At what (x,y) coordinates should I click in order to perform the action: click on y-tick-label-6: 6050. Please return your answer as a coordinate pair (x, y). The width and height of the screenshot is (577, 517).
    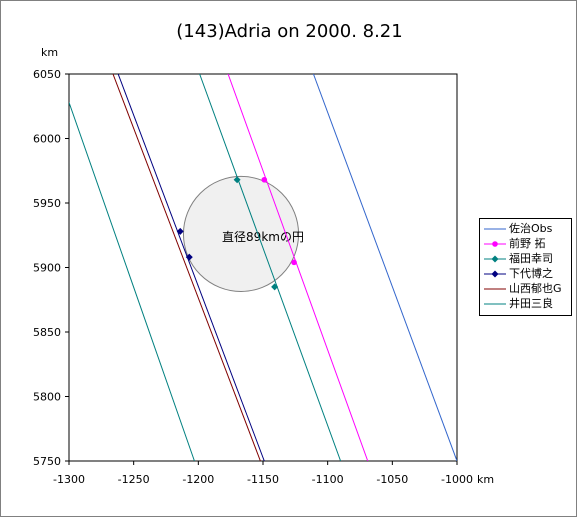
    Looking at the image, I should click on (47, 74).